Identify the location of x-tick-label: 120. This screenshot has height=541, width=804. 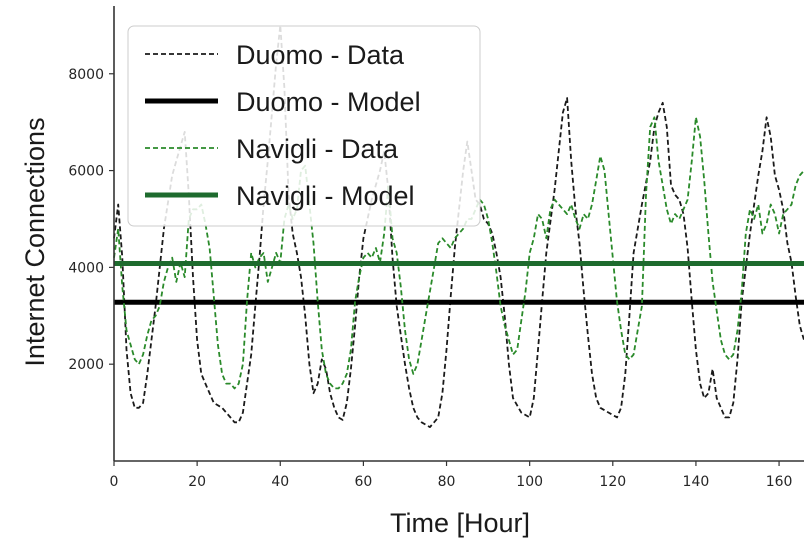
(612, 482).